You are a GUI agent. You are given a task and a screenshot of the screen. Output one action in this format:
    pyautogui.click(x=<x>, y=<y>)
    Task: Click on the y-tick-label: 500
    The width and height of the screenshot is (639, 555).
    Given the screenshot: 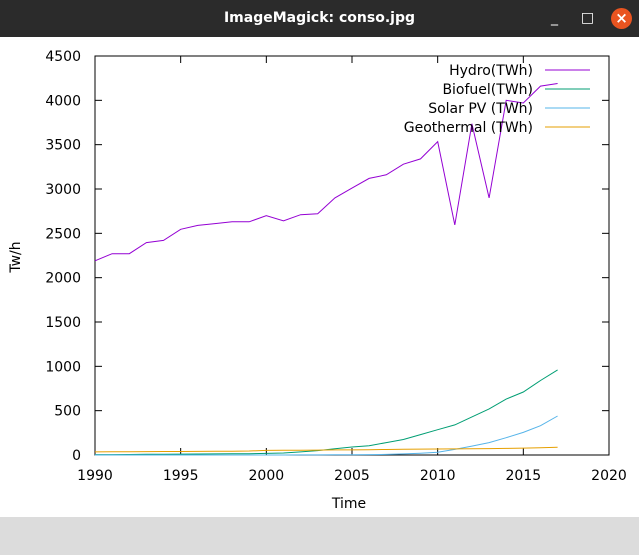 What is the action you would take?
    pyautogui.click(x=67, y=412)
    